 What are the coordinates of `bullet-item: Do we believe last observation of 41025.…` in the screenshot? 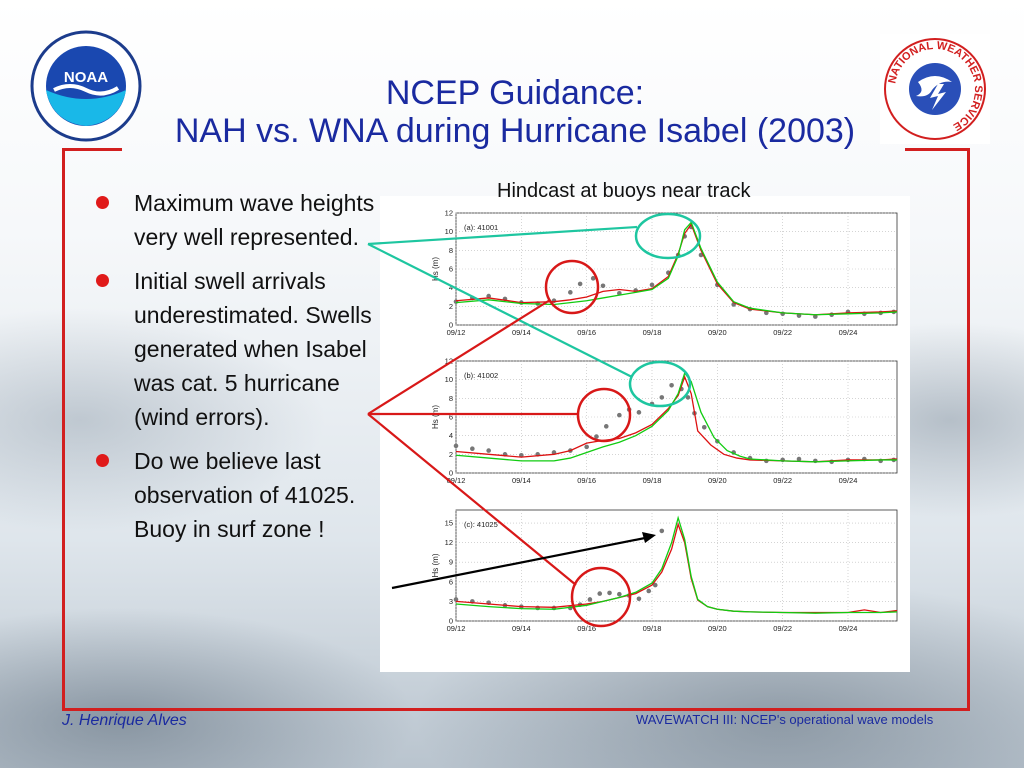 It's located at (242, 495).